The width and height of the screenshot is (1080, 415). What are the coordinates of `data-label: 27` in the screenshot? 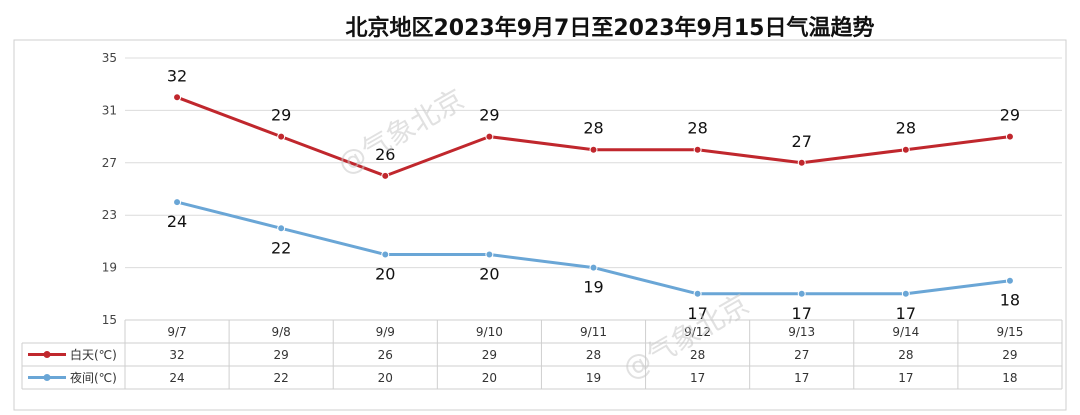 It's located at (802, 141).